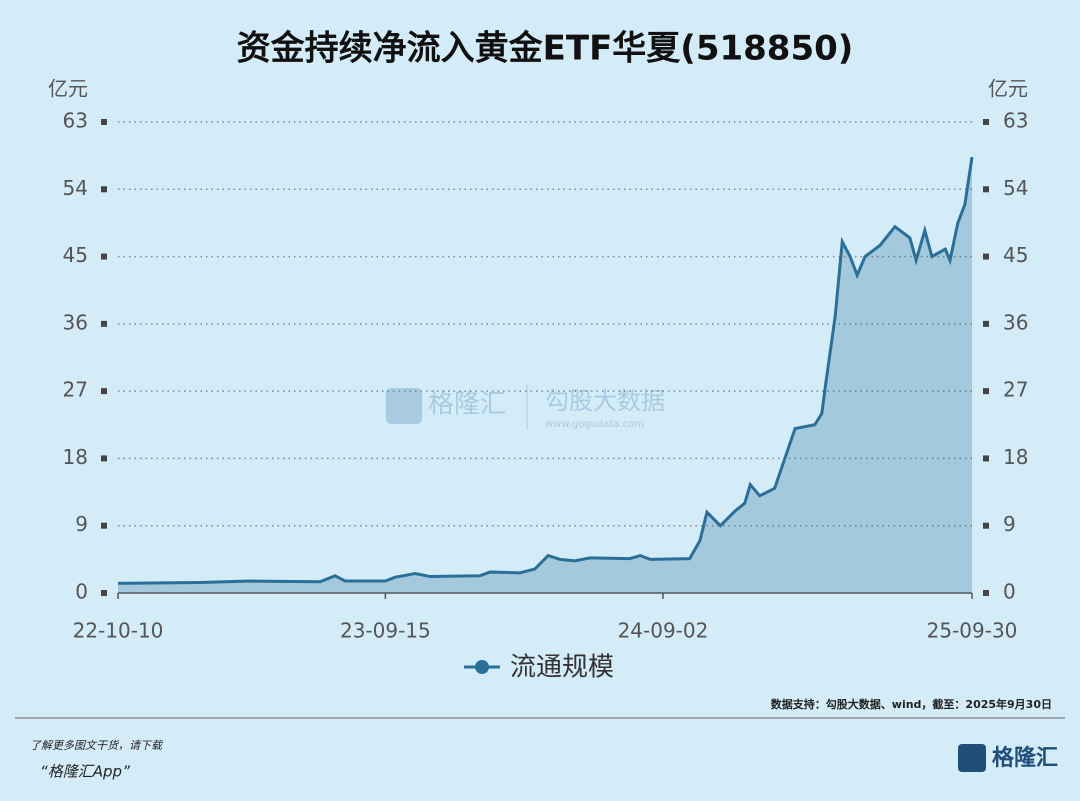 Image resolution: width=1080 pixels, height=801 pixels. What do you see at coordinates (68, 89) in the screenshot?
I see `y-unit: 亿元` at bounding box center [68, 89].